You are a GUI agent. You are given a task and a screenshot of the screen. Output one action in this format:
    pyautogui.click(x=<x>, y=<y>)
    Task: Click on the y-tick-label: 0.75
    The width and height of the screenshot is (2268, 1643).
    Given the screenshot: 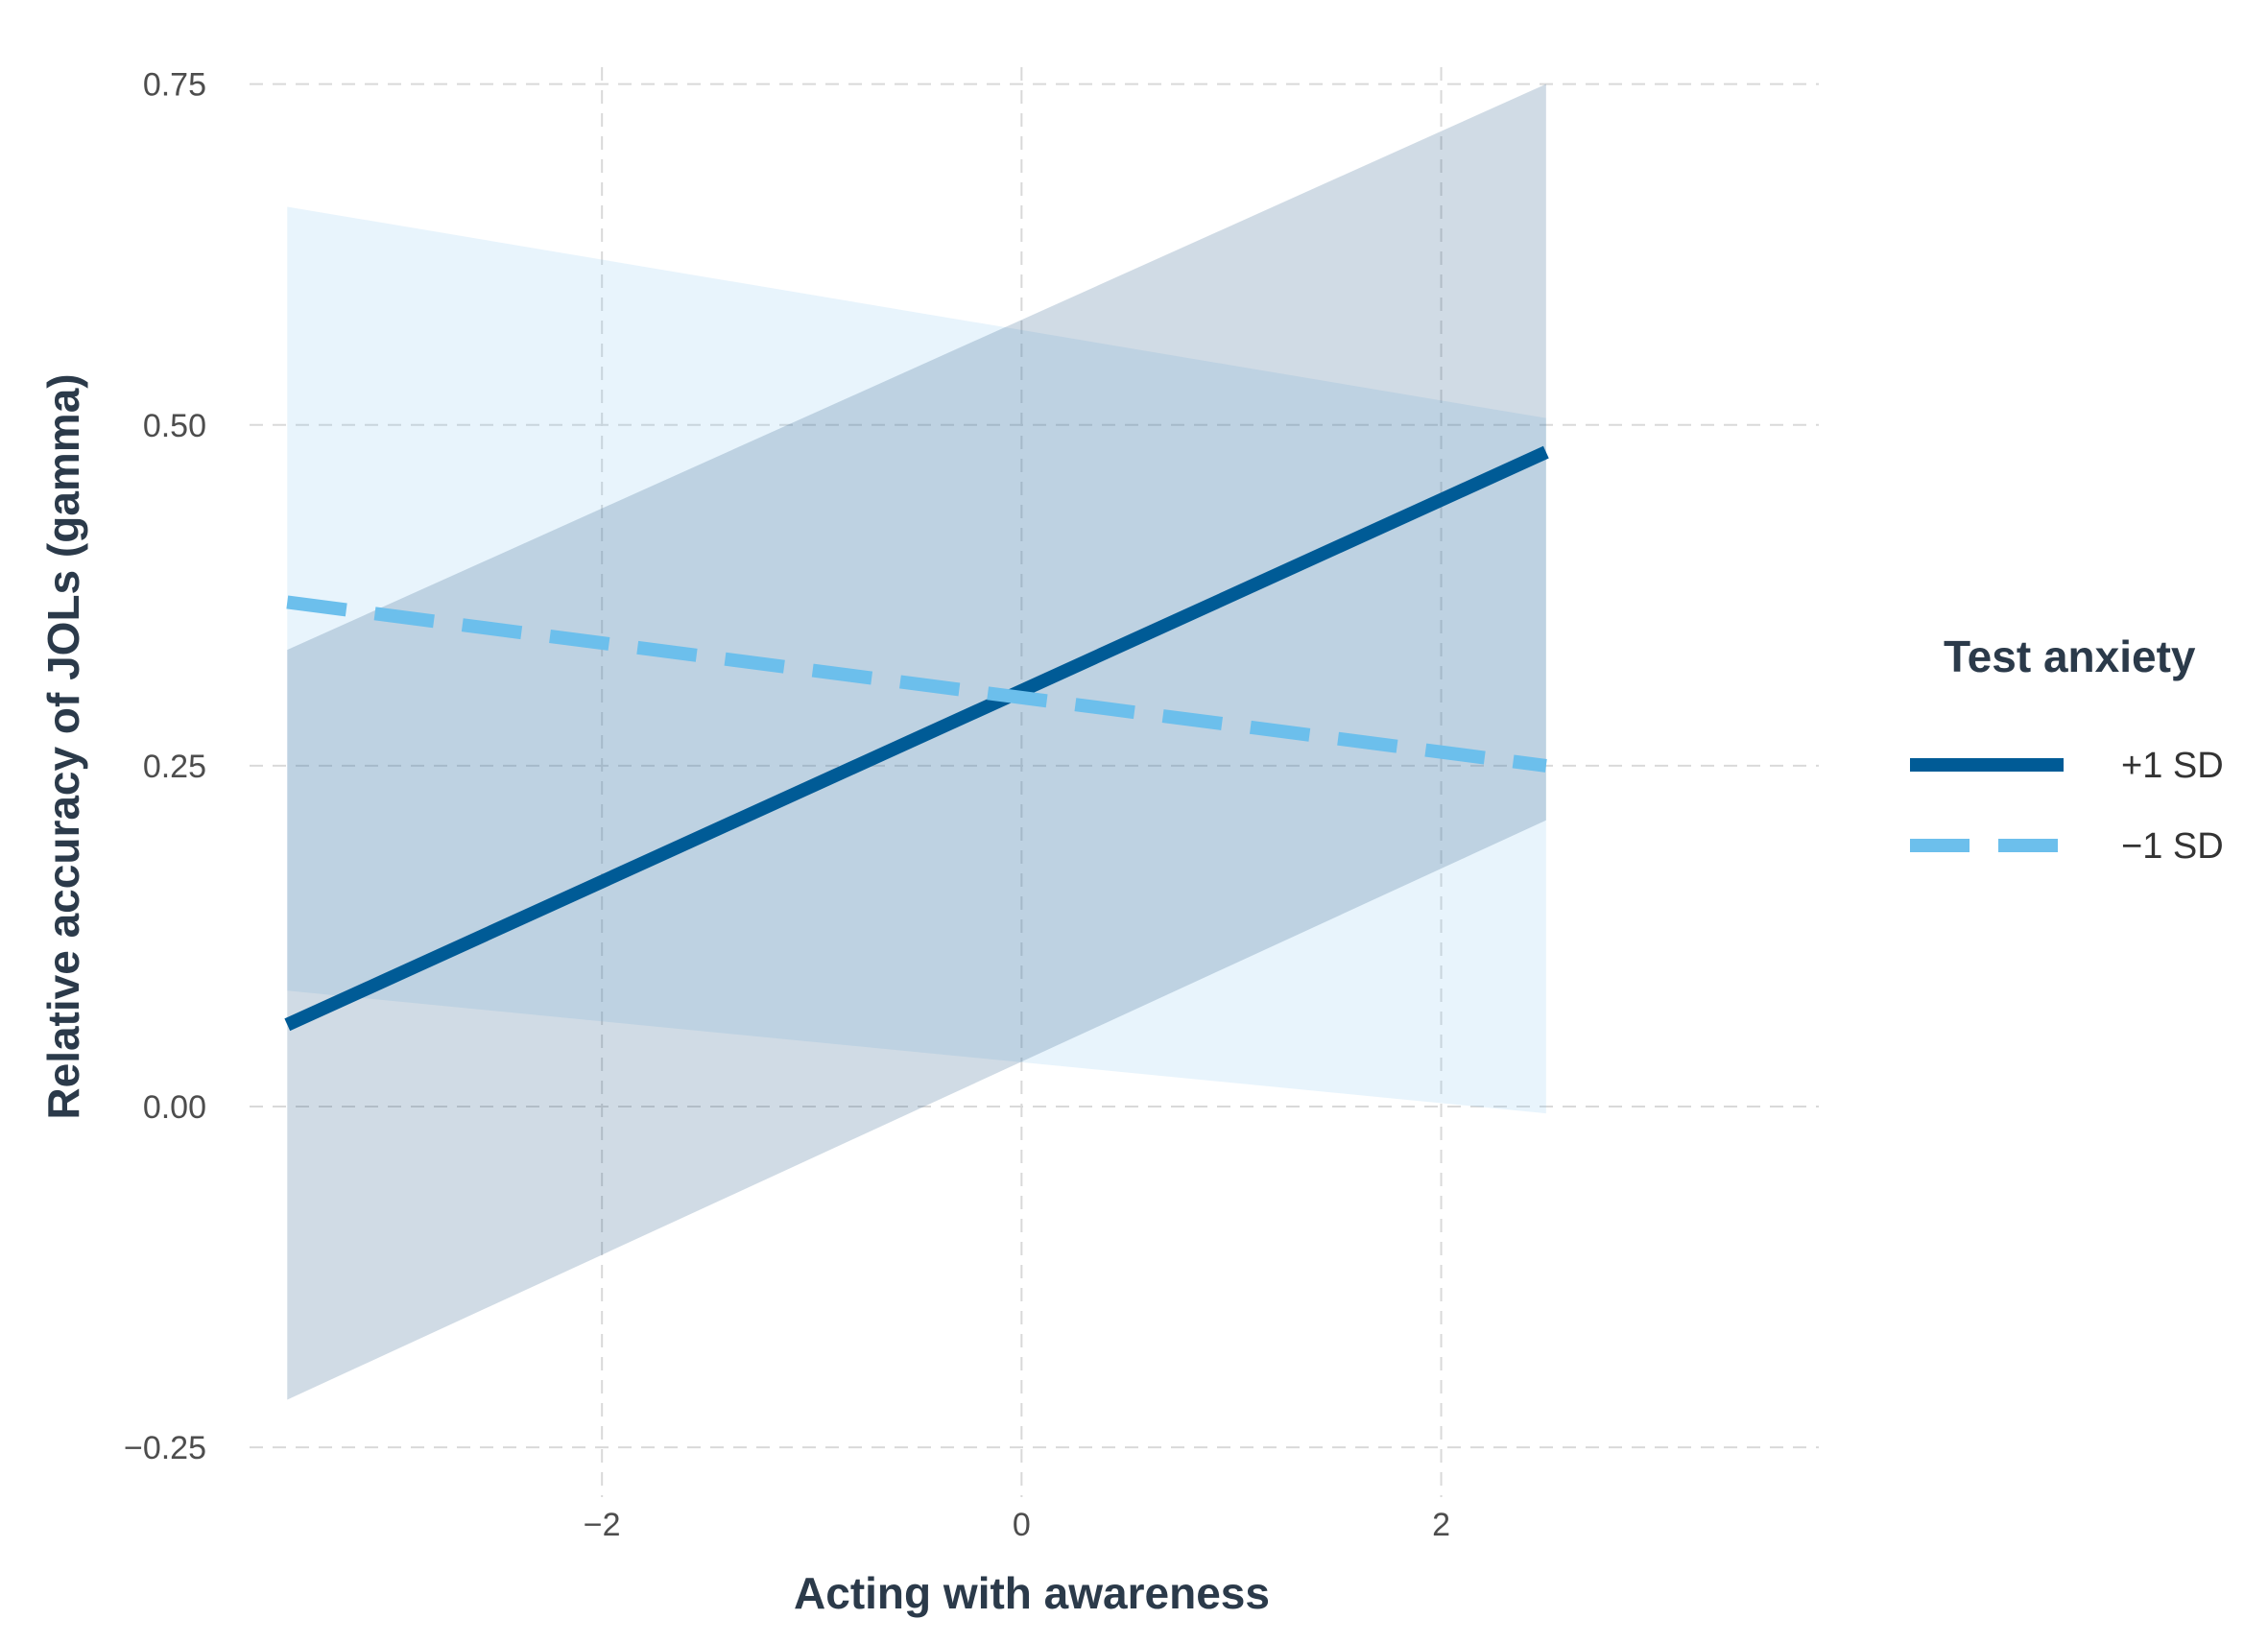 What is the action you would take?
    pyautogui.click(x=174, y=85)
    